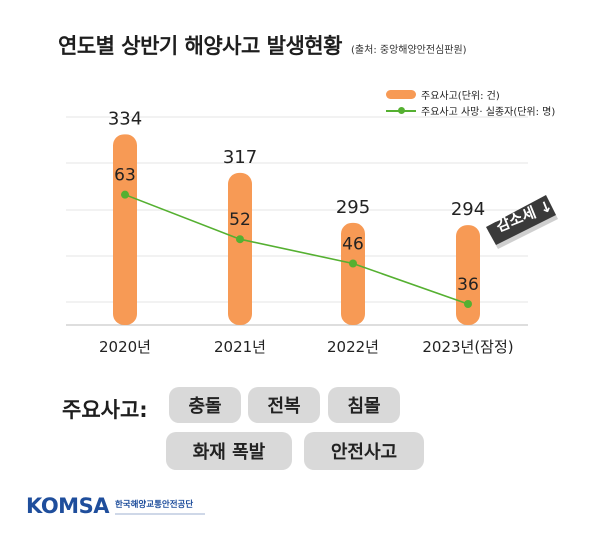 This screenshot has height=537, width=600. What do you see at coordinates (284, 405) in the screenshot?
I see `category-pill-capsize: 전복` at bounding box center [284, 405].